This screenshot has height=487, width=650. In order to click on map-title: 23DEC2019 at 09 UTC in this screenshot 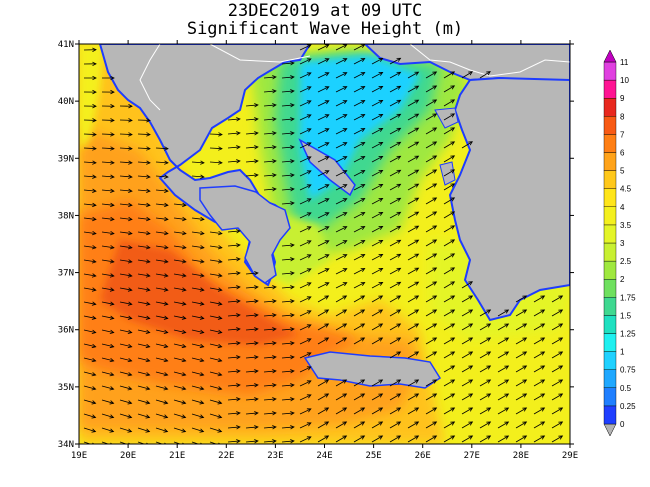, I will do `click(325, 11)`.